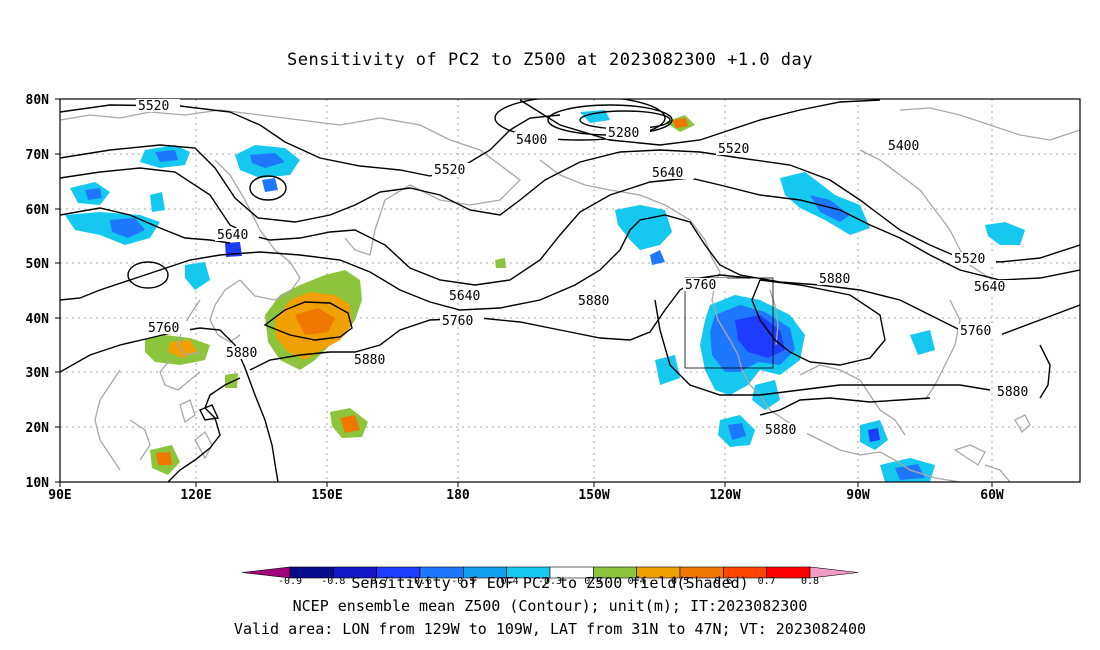 This screenshot has height=650, width=1100. I want to click on lat-label: 30N, so click(38, 373).